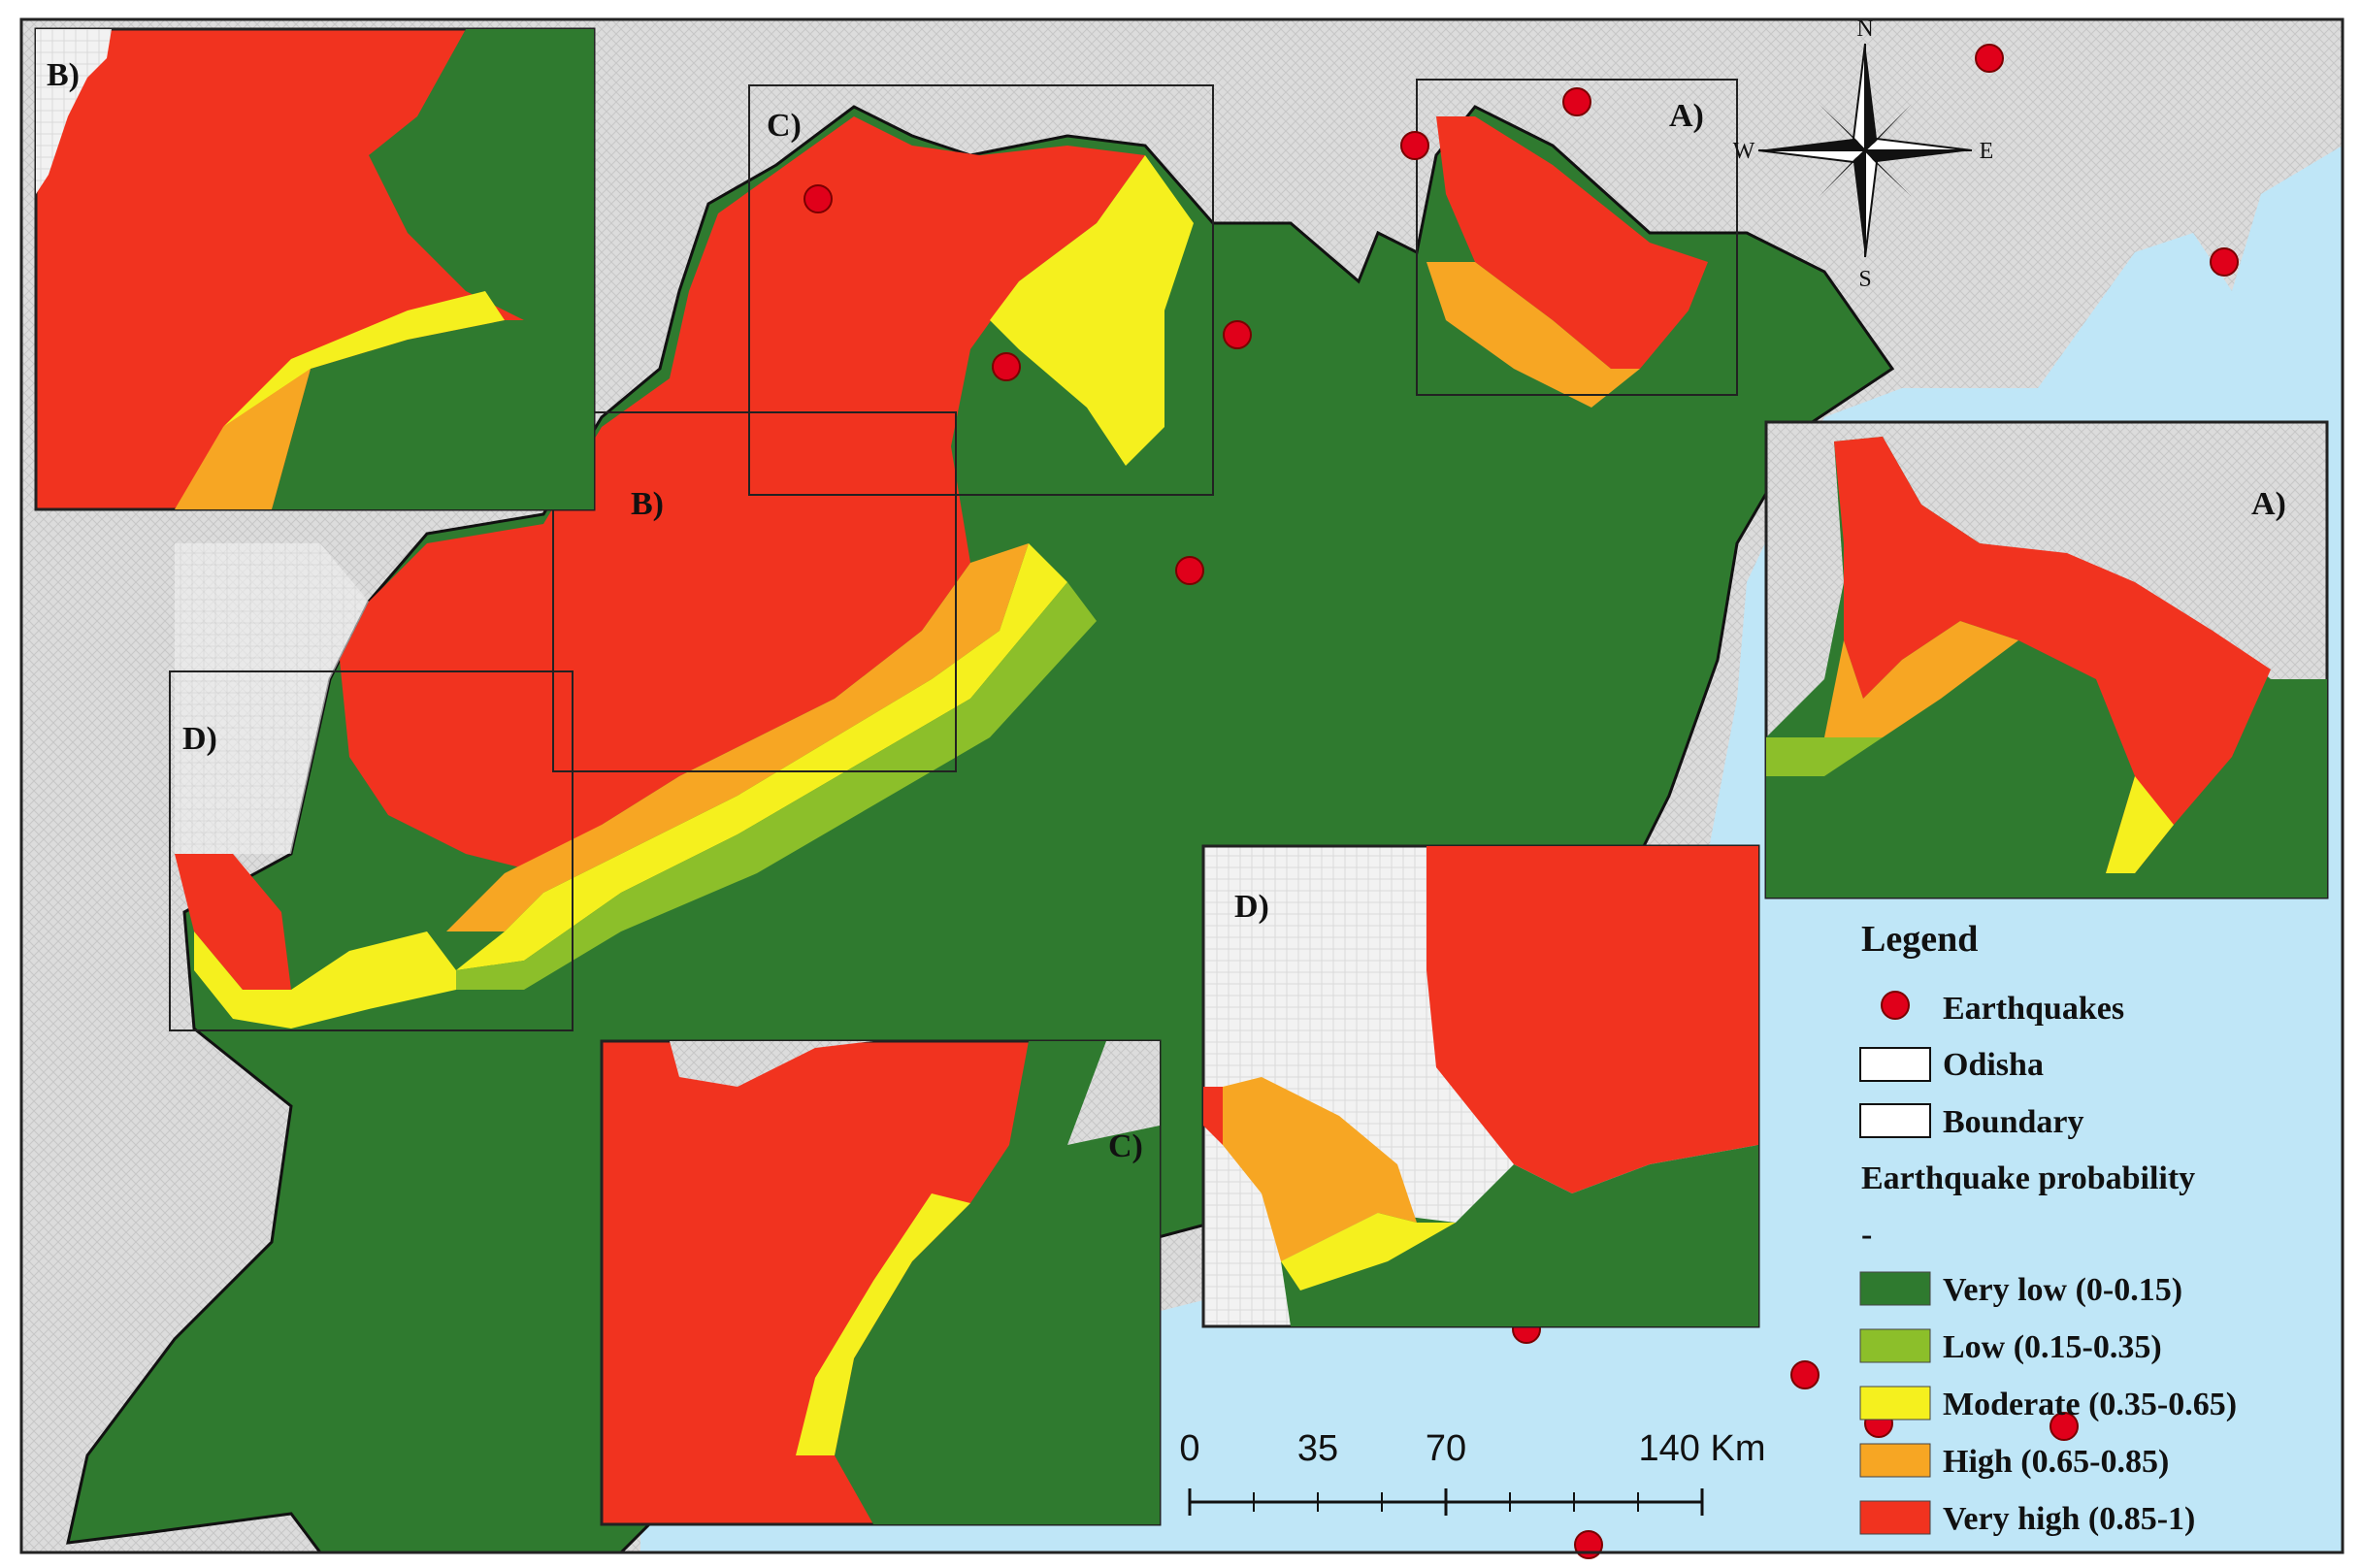  Describe the element at coordinates (2056, 1462) in the screenshot. I see `legend-class-high: High (0.65-0.85)` at that location.